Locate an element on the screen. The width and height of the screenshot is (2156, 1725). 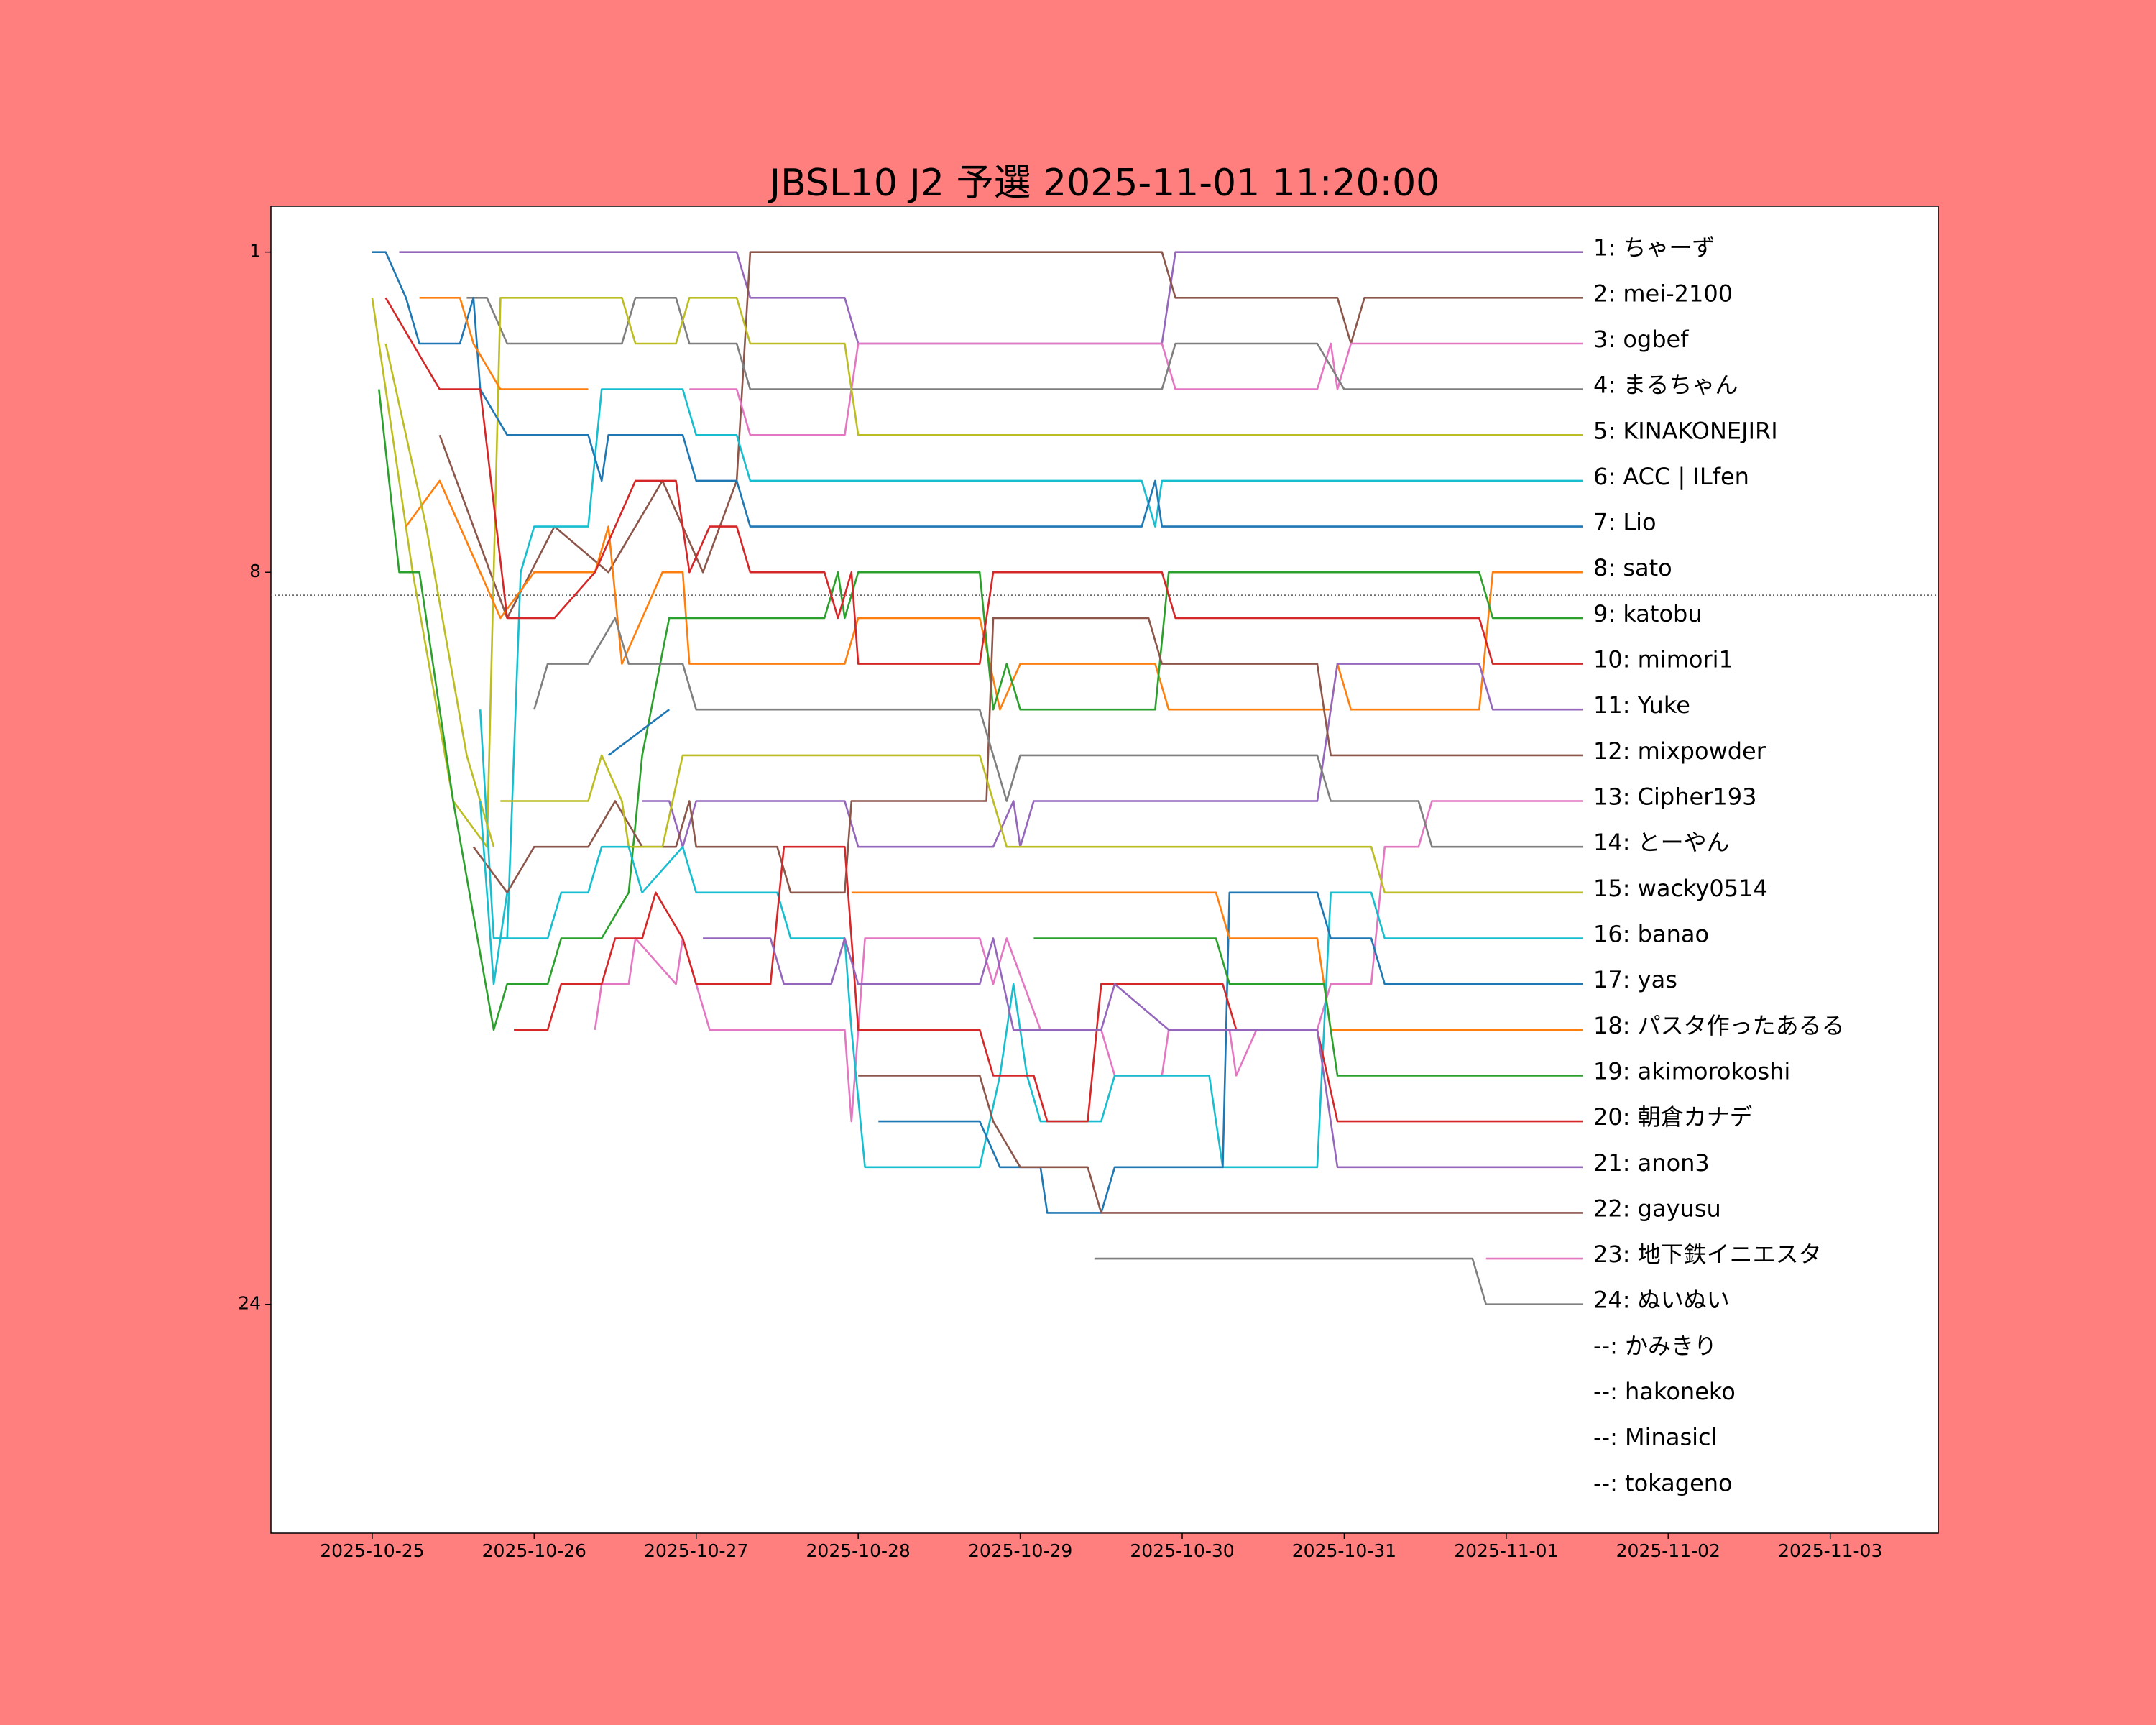
x-tick-label: 2025-10-28 is located at coordinates (858, 1550).